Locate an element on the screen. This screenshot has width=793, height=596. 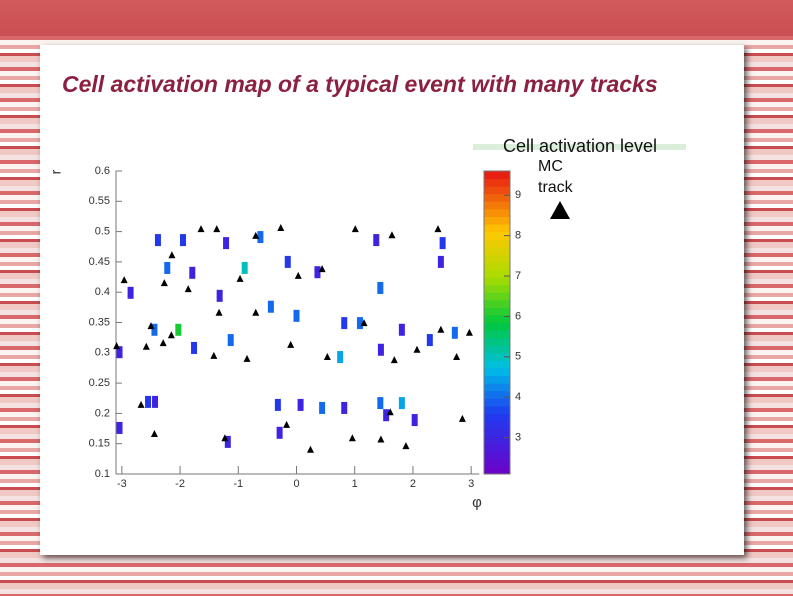
colorbar-tick-label: 6 is located at coordinates (518, 316).